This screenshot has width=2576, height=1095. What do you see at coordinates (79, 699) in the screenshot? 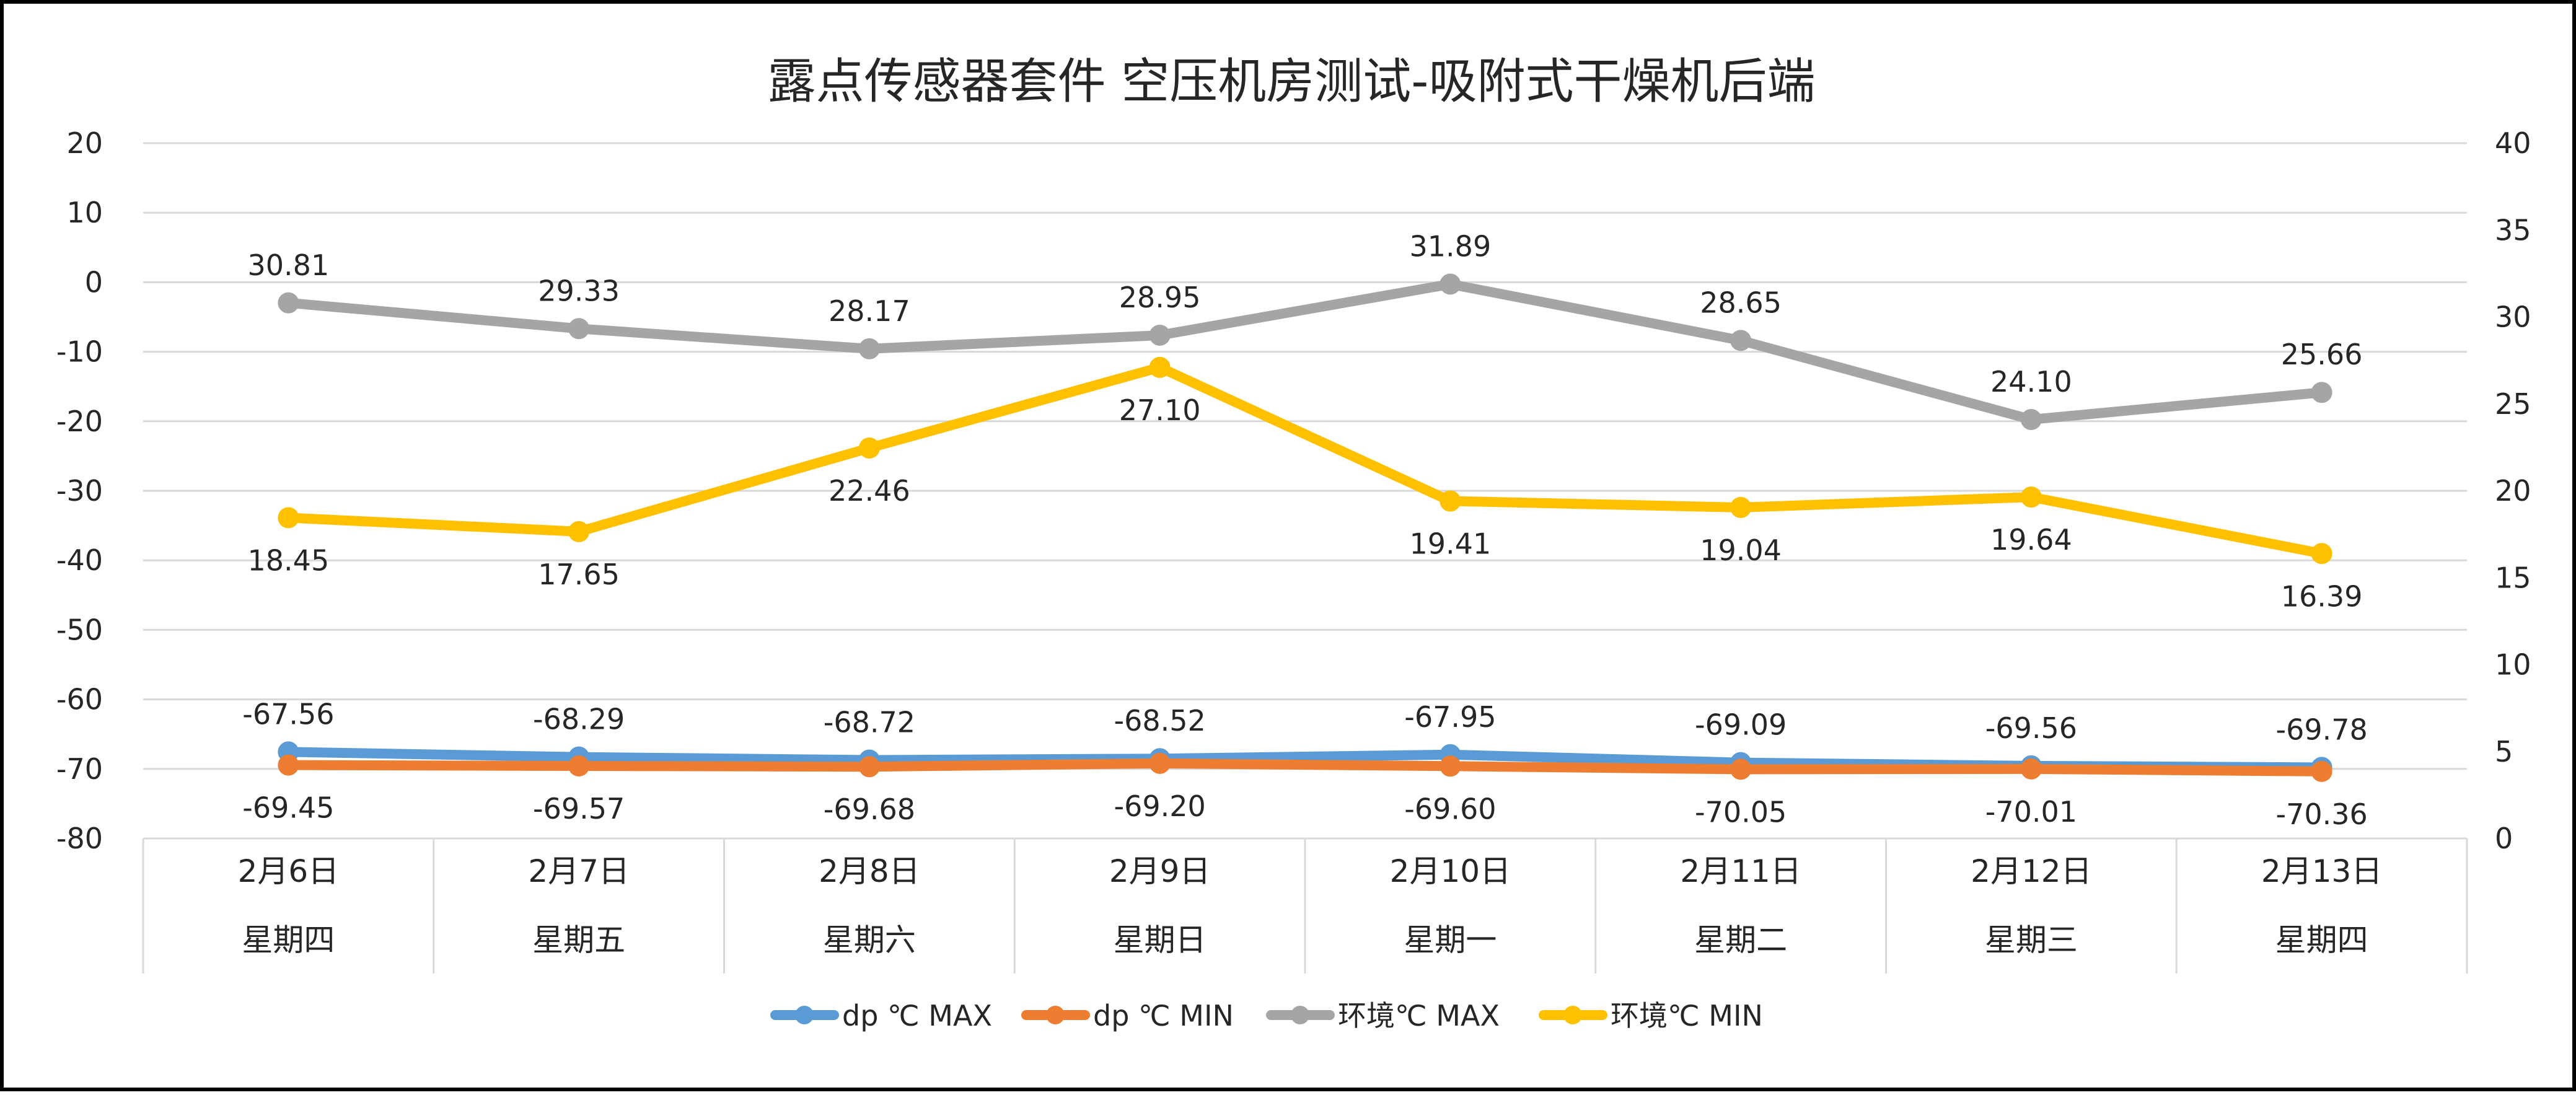
I see `left-tick-label: -60` at bounding box center [79, 699].